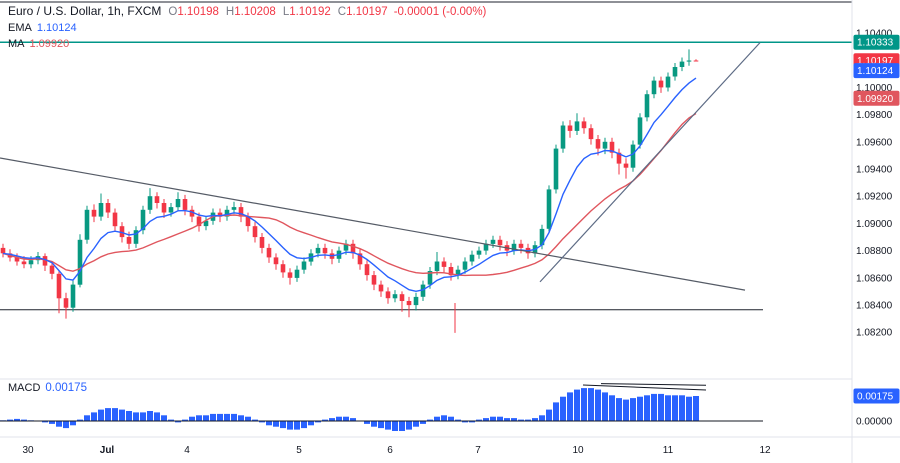 The height and width of the screenshot is (463, 900). I want to click on price-axis-label: 1.10000, so click(874, 88).